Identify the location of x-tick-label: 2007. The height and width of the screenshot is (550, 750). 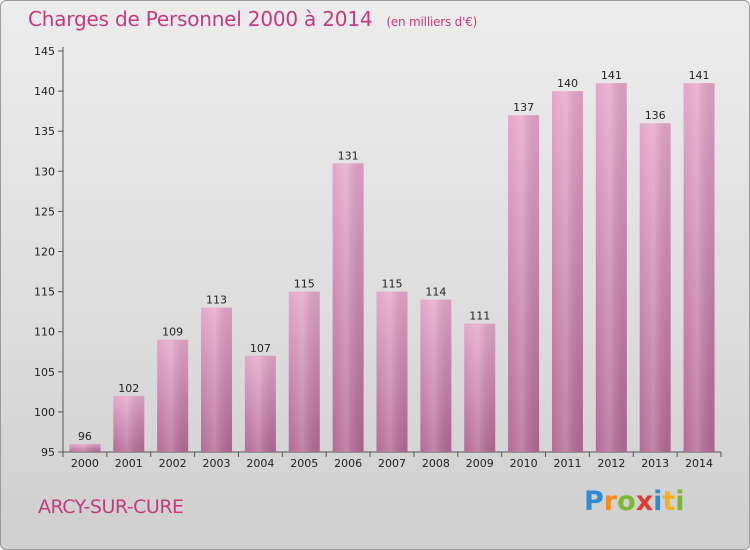
(392, 463).